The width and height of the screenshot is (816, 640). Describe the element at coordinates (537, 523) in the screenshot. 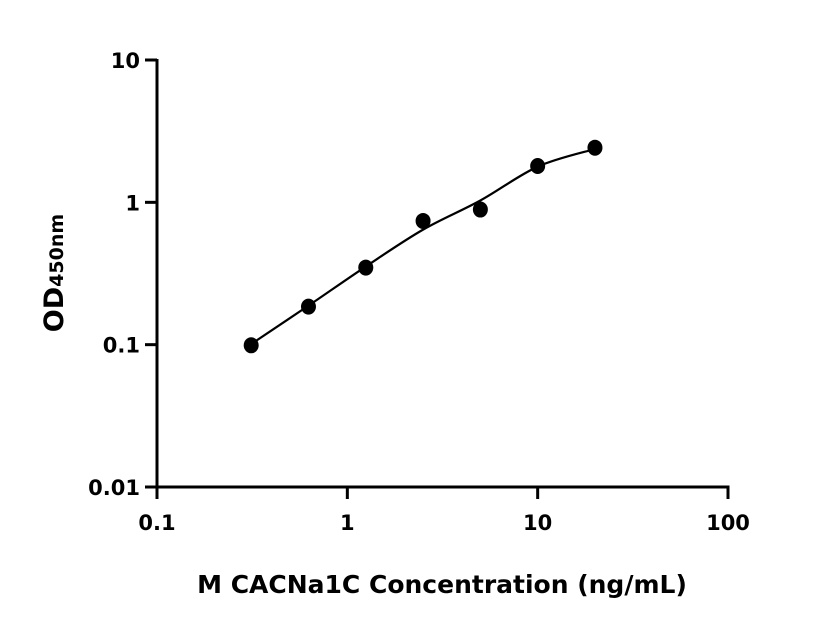

I see `x-tick-label: 10` at that location.